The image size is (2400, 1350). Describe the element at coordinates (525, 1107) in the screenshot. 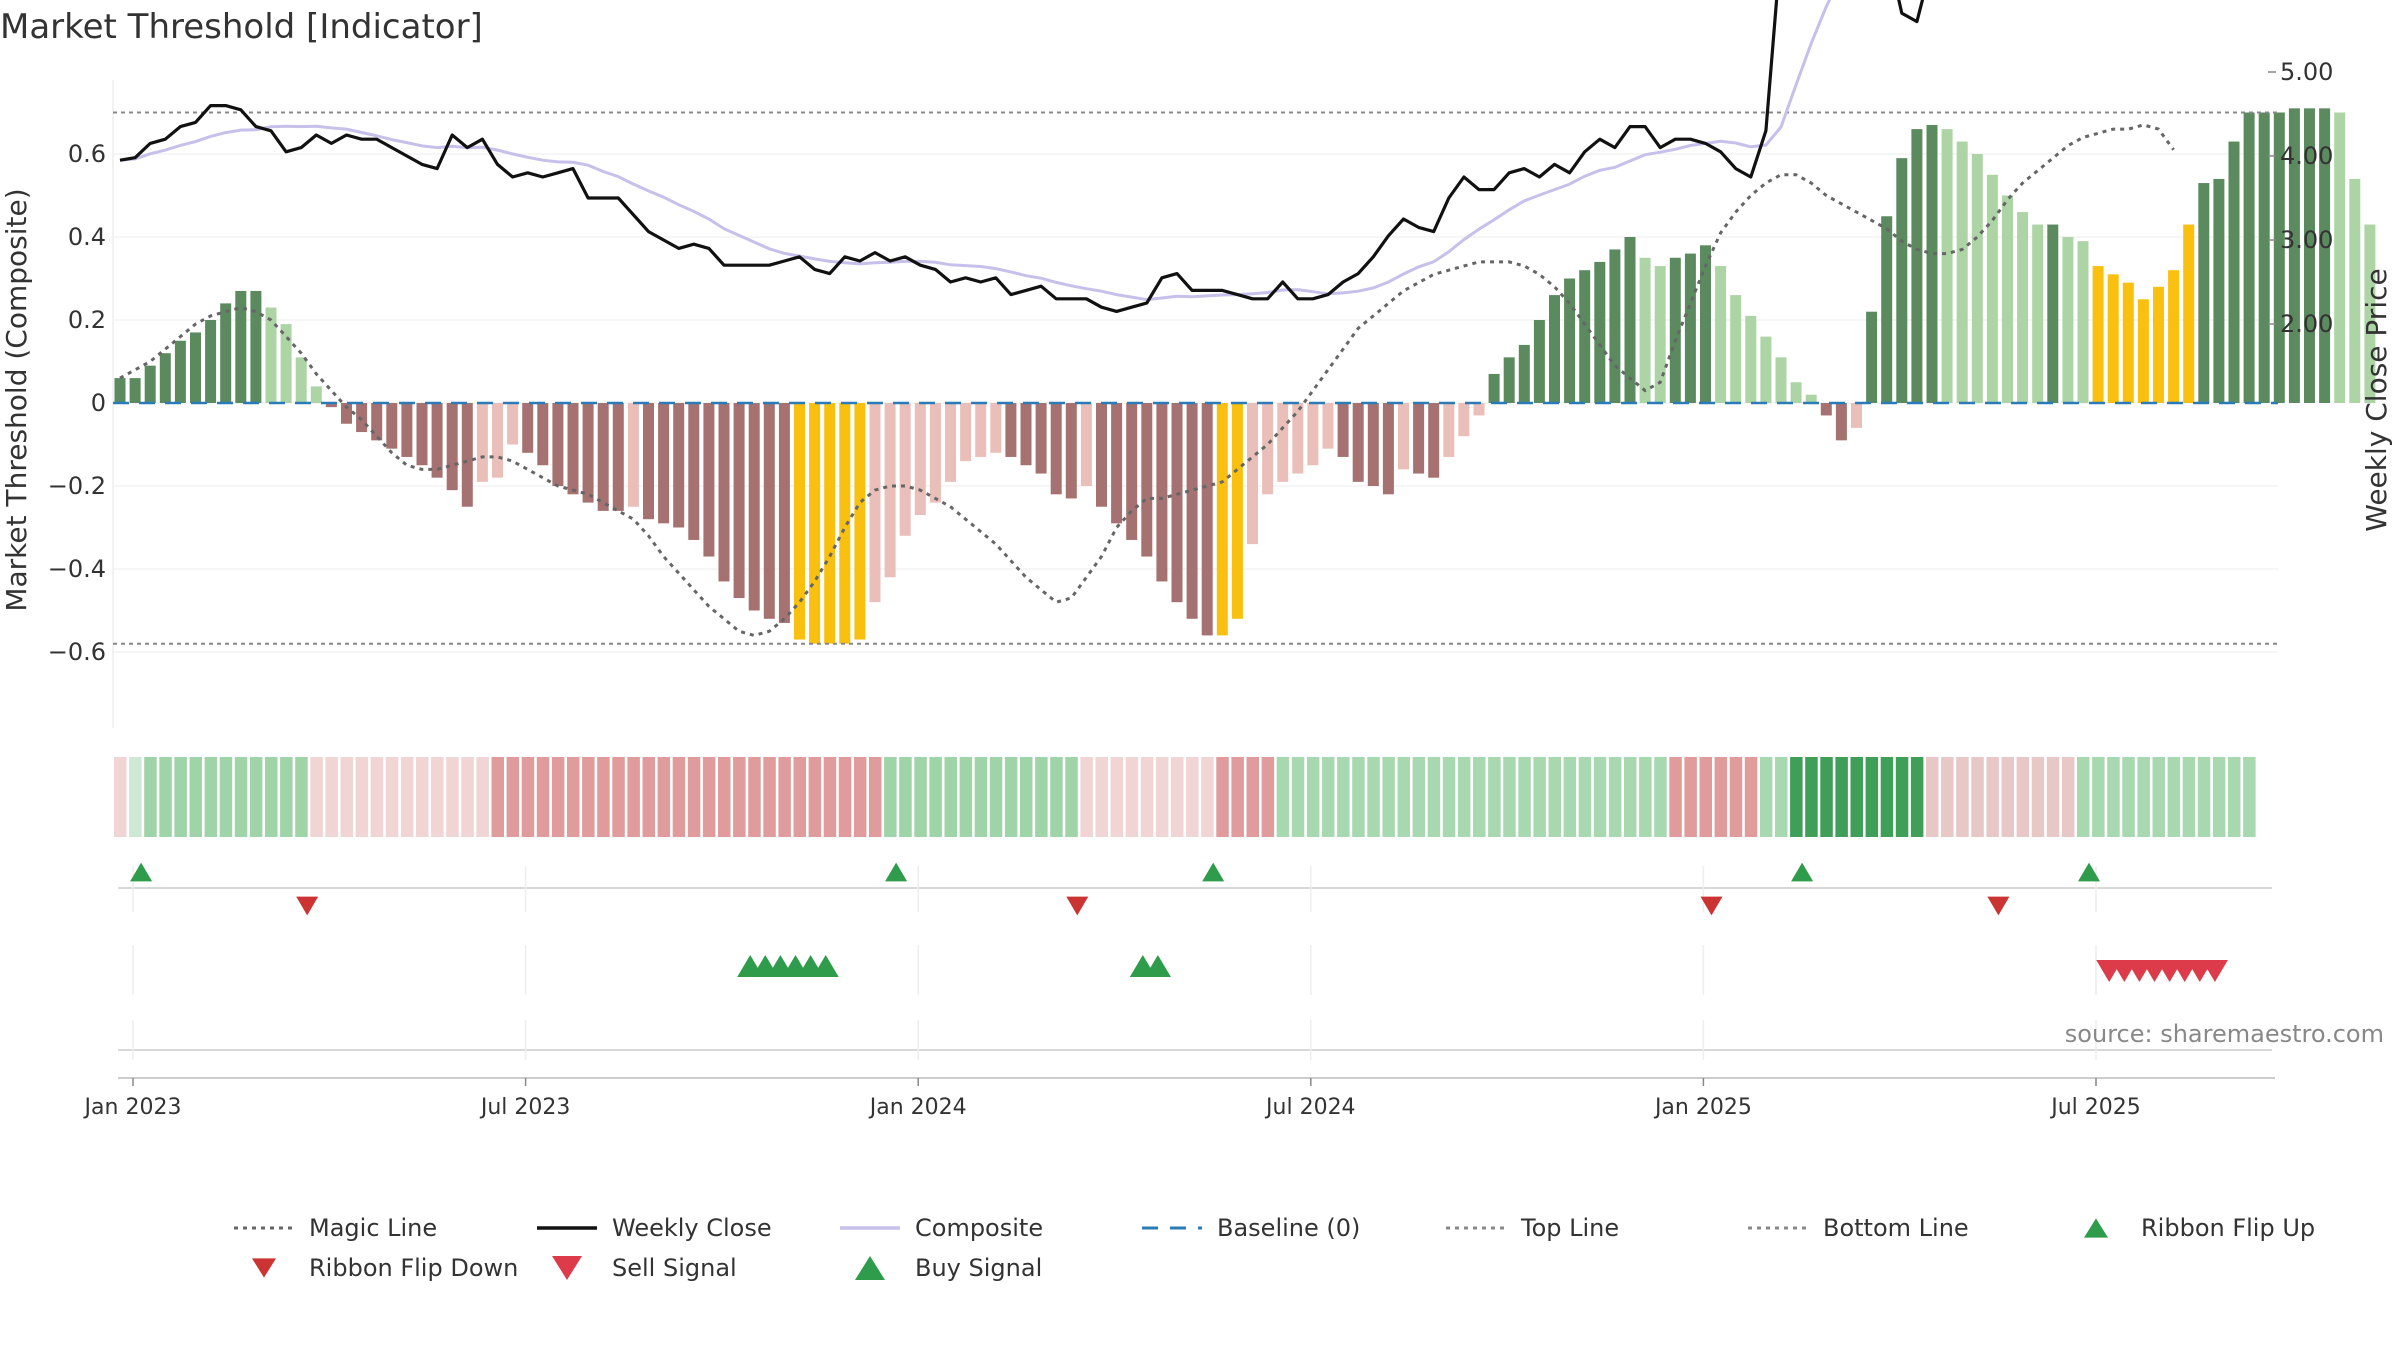

I see `x-tick-label: Jul 2023` at that location.